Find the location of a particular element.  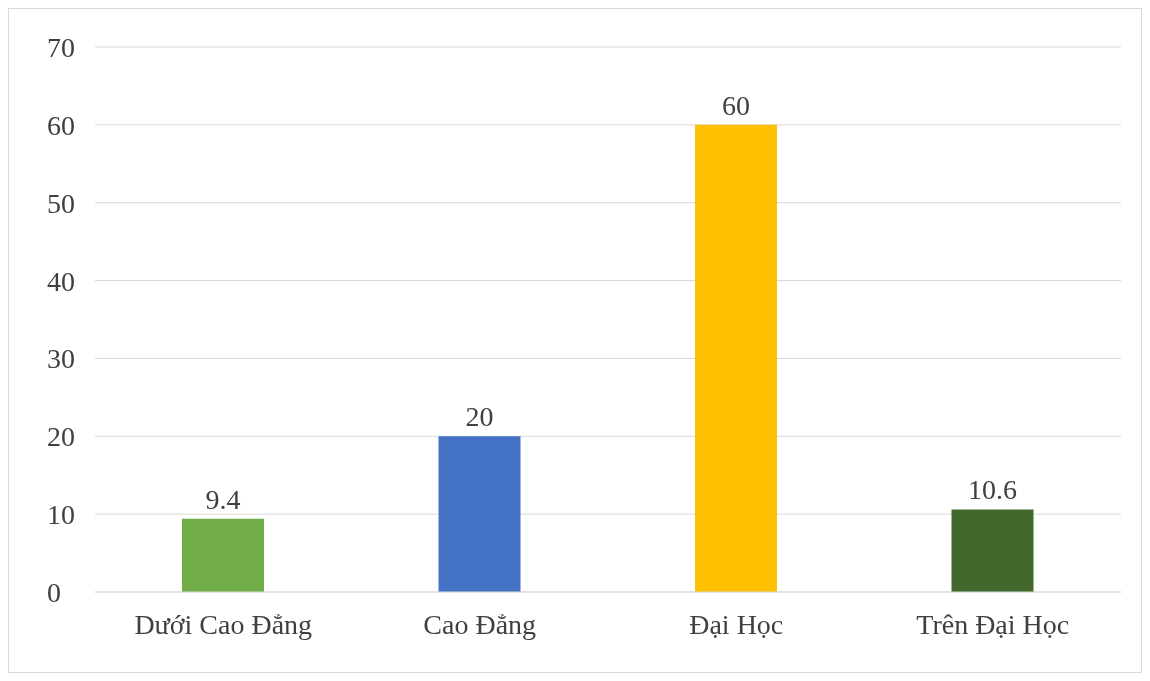

data-label: 60 is located at coordinates (736, 105).